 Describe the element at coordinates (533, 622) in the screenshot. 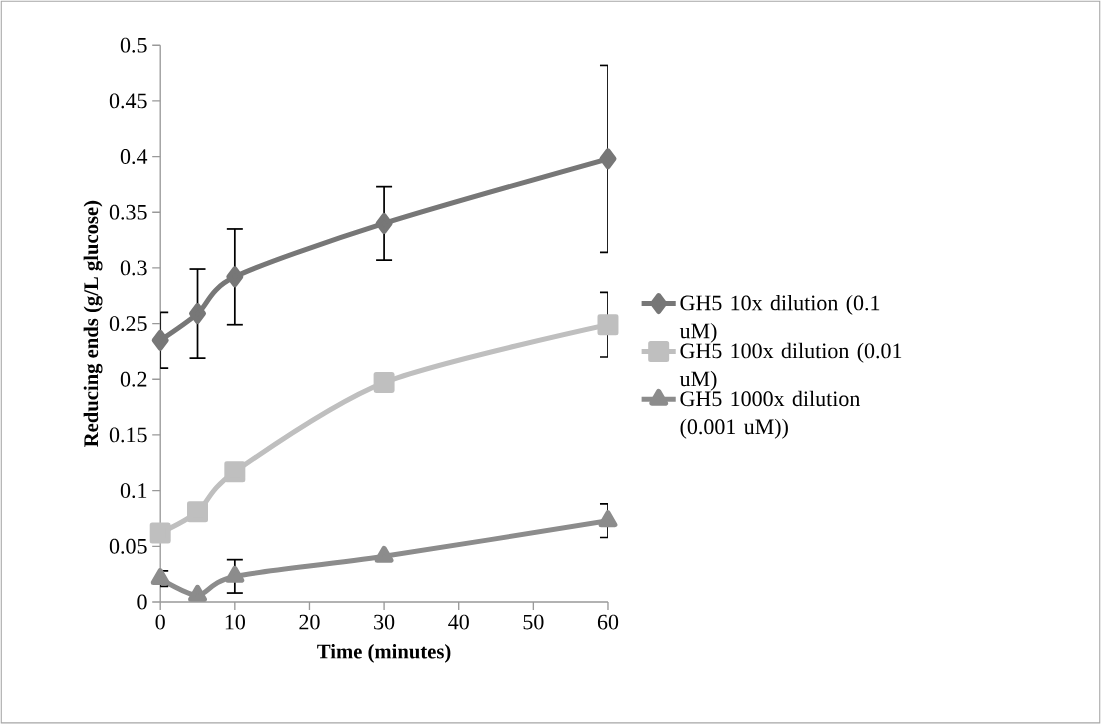

I see `x-tick-label: 50` at that location.